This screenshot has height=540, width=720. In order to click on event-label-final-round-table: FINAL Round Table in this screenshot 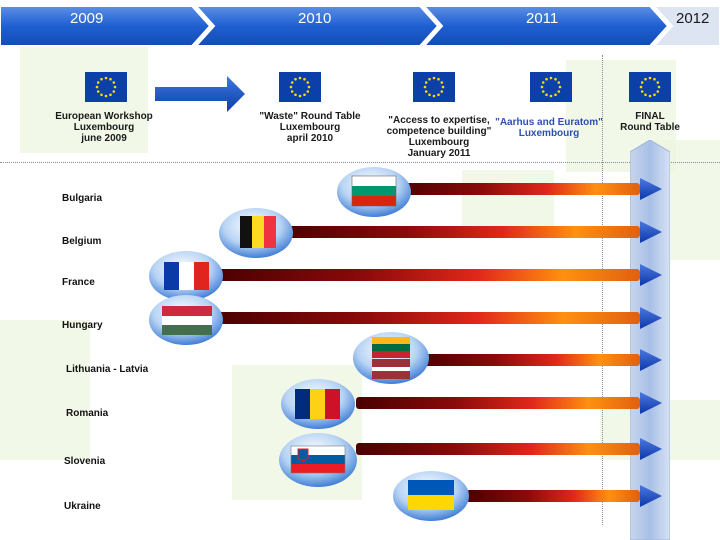, I will do `click(650, 122)`.